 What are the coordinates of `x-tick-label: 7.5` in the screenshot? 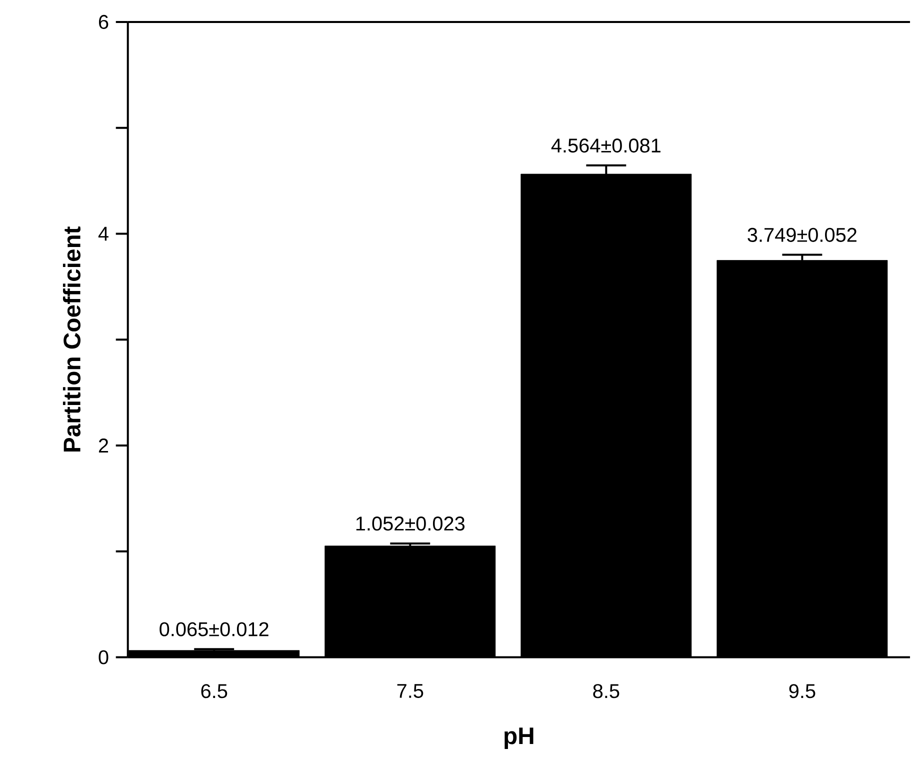 It's located at (410, 691).